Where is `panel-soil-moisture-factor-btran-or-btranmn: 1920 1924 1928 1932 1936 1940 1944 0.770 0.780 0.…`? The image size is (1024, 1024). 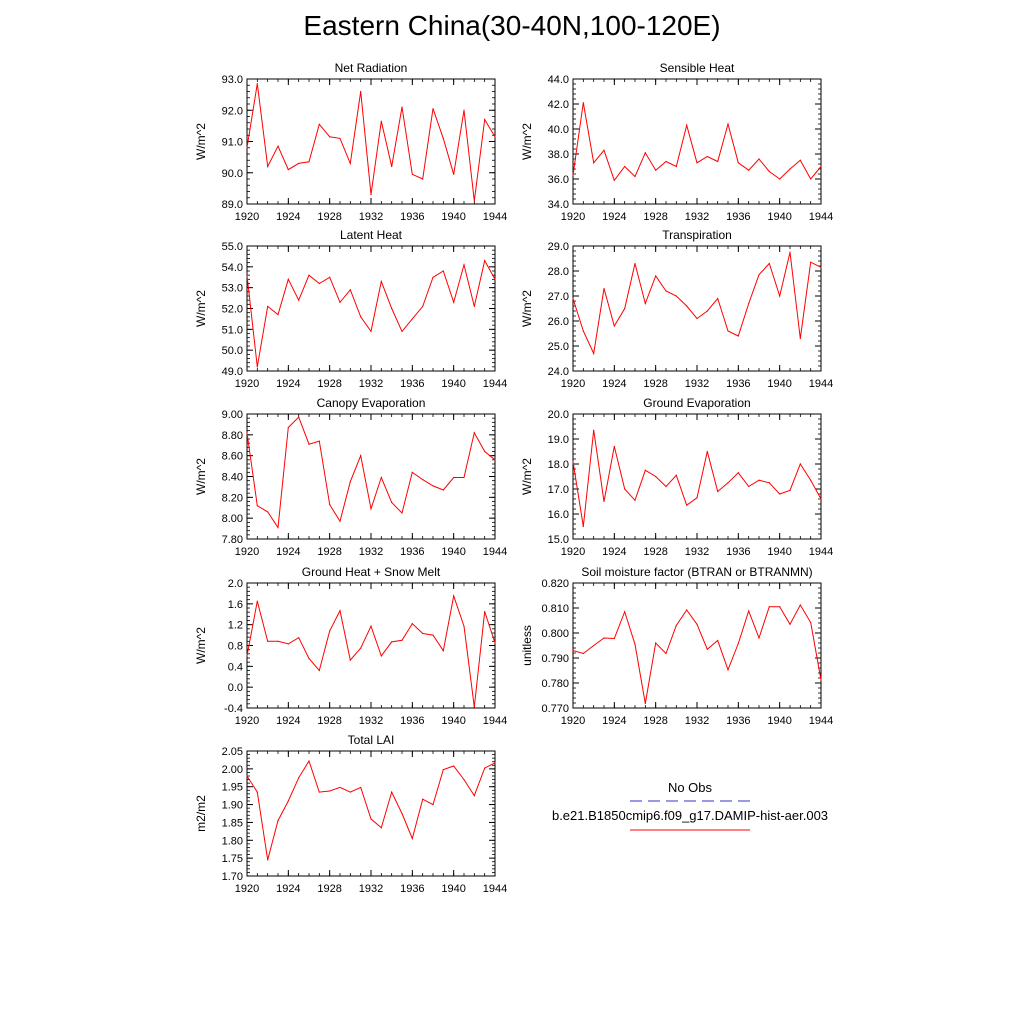
panel-soil-moisture-factor-btran-or-btranmn: 1920 1924 1928 1932 1936 1940 1944 0.770 0.780 0.… is located at coordinates (676, 646).